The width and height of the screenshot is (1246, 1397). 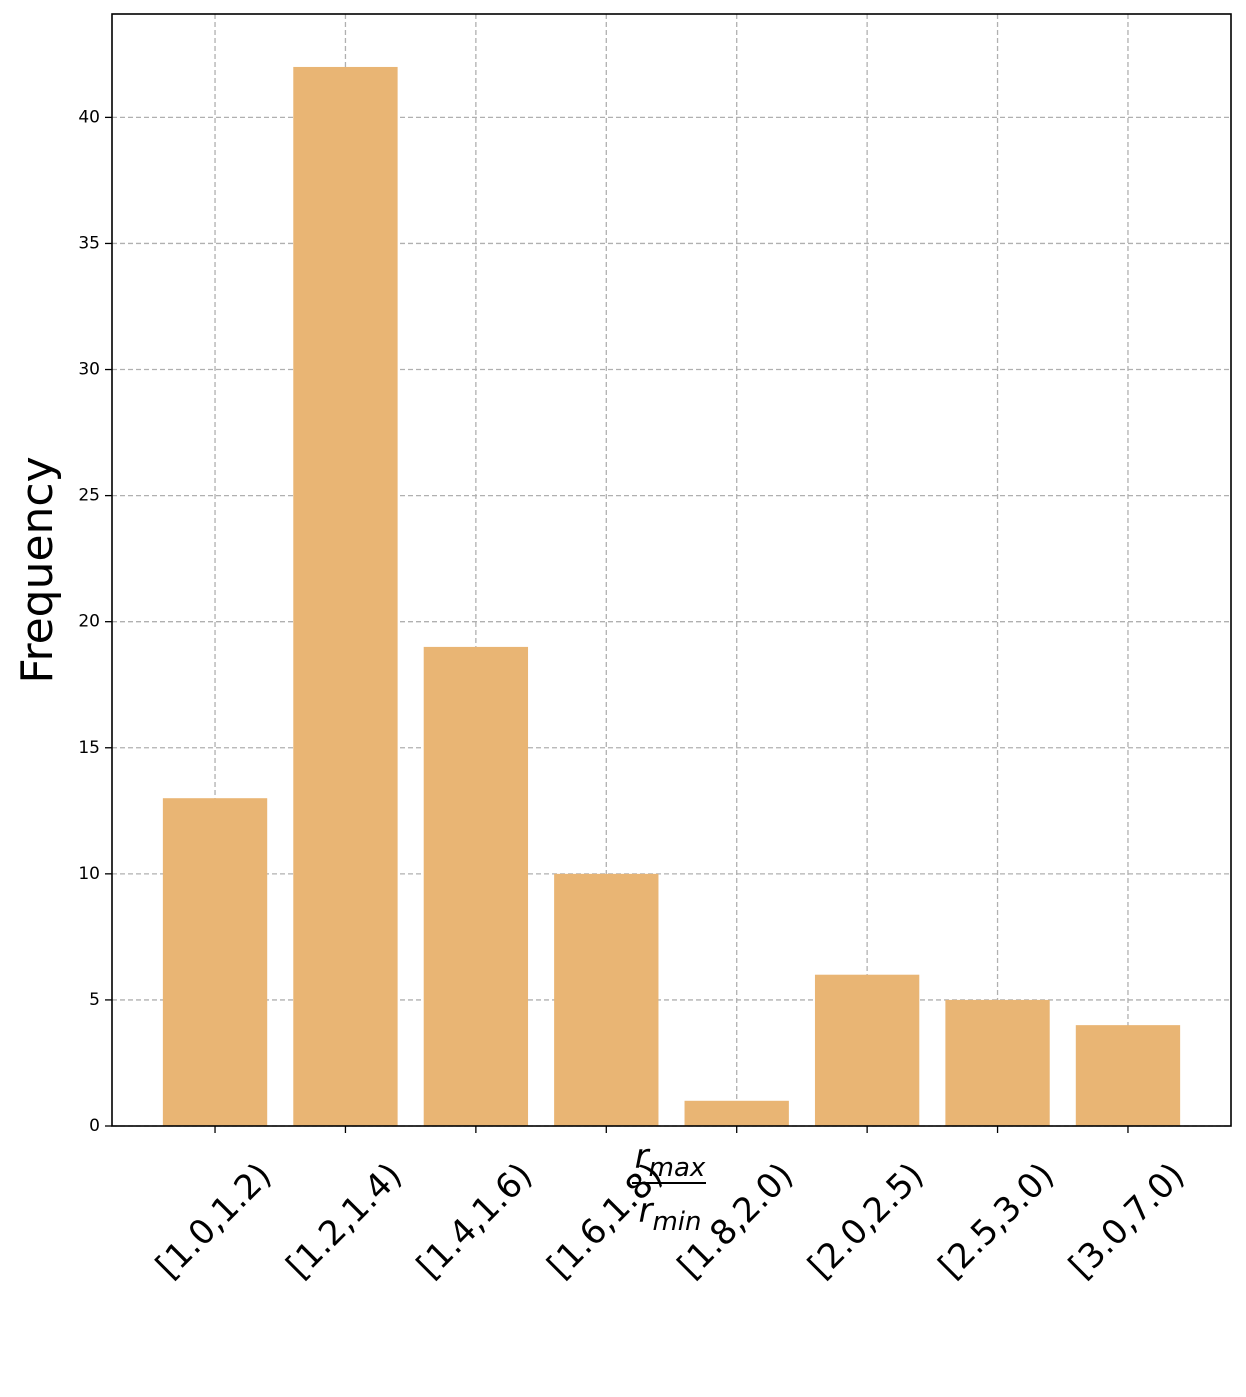 I want to click on y-tick-label: 20, so click(x=89, y=622).